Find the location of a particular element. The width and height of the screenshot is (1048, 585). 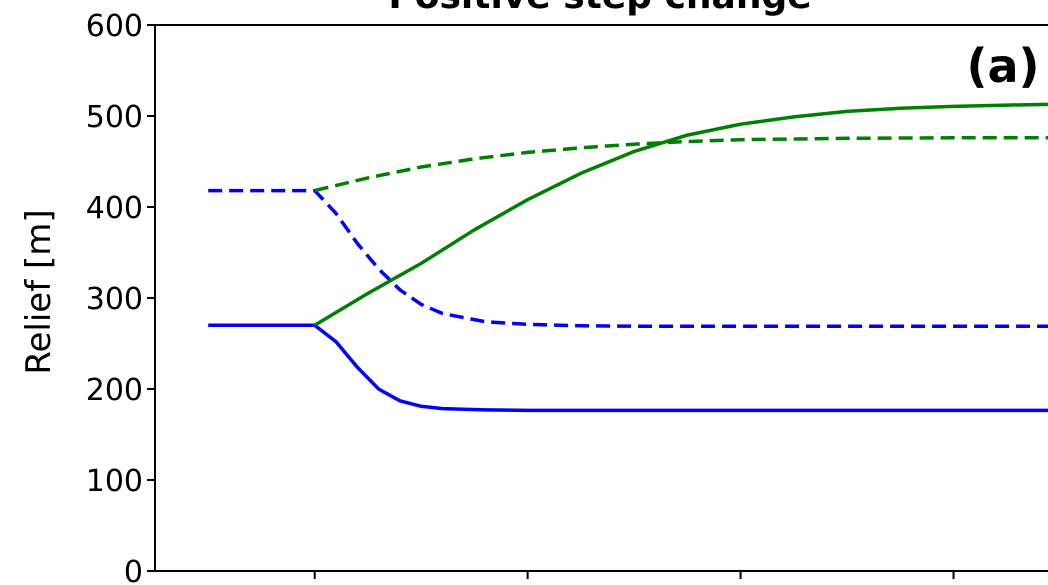

y-tick-label: 100 is located at coordinates (114, 481).